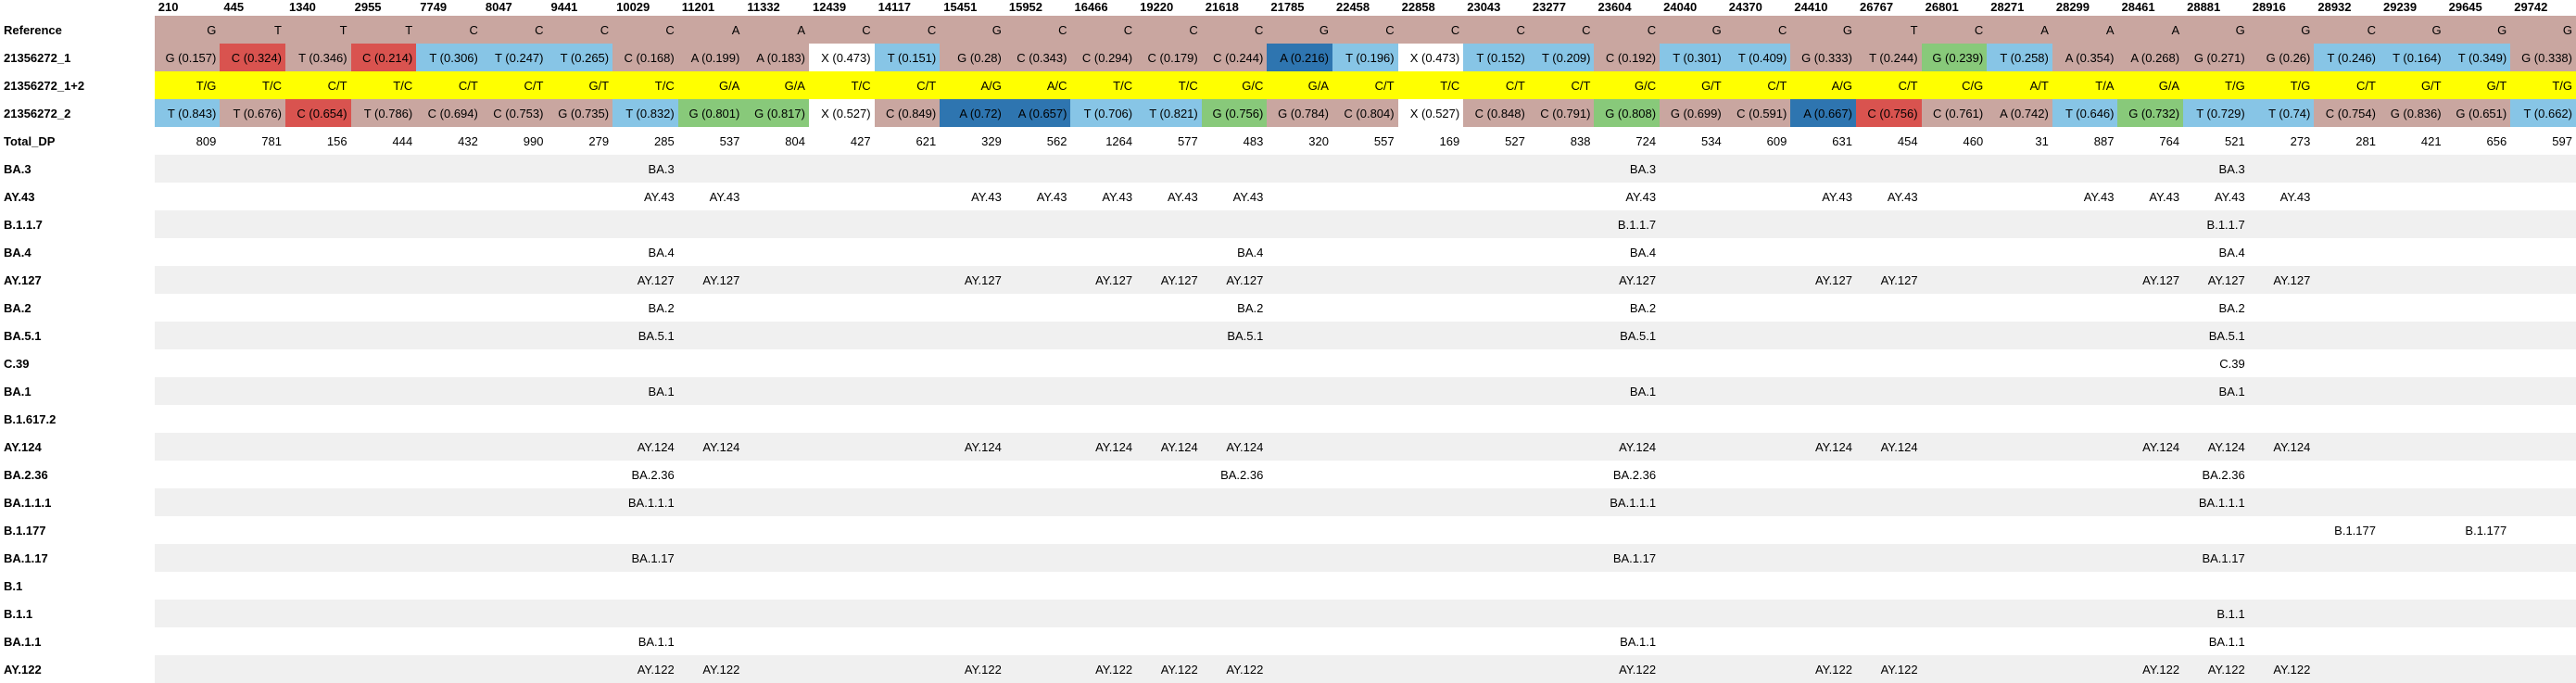 The width and height of the screenshot is (2576, 683). I want to click on position-header: 28461, so click(2138, 7).